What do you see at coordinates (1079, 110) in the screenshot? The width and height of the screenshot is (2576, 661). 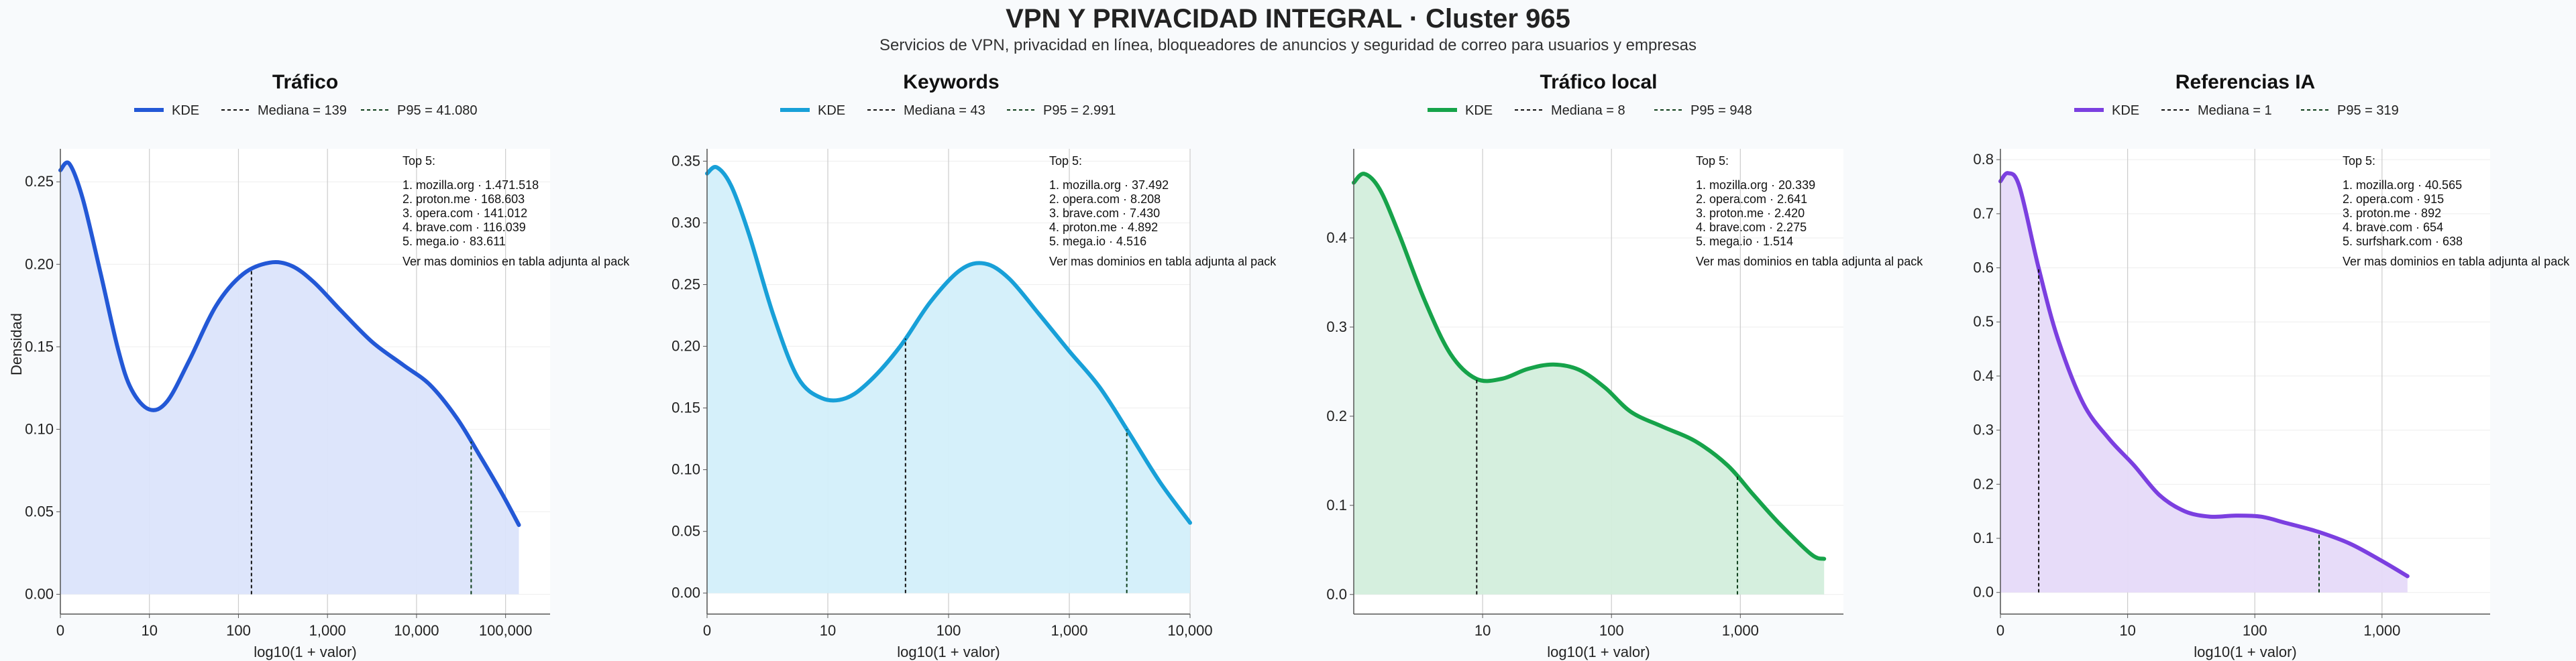 I see `legend-p95-label: P95 = 2.991` at bounding box center [1079, 110].